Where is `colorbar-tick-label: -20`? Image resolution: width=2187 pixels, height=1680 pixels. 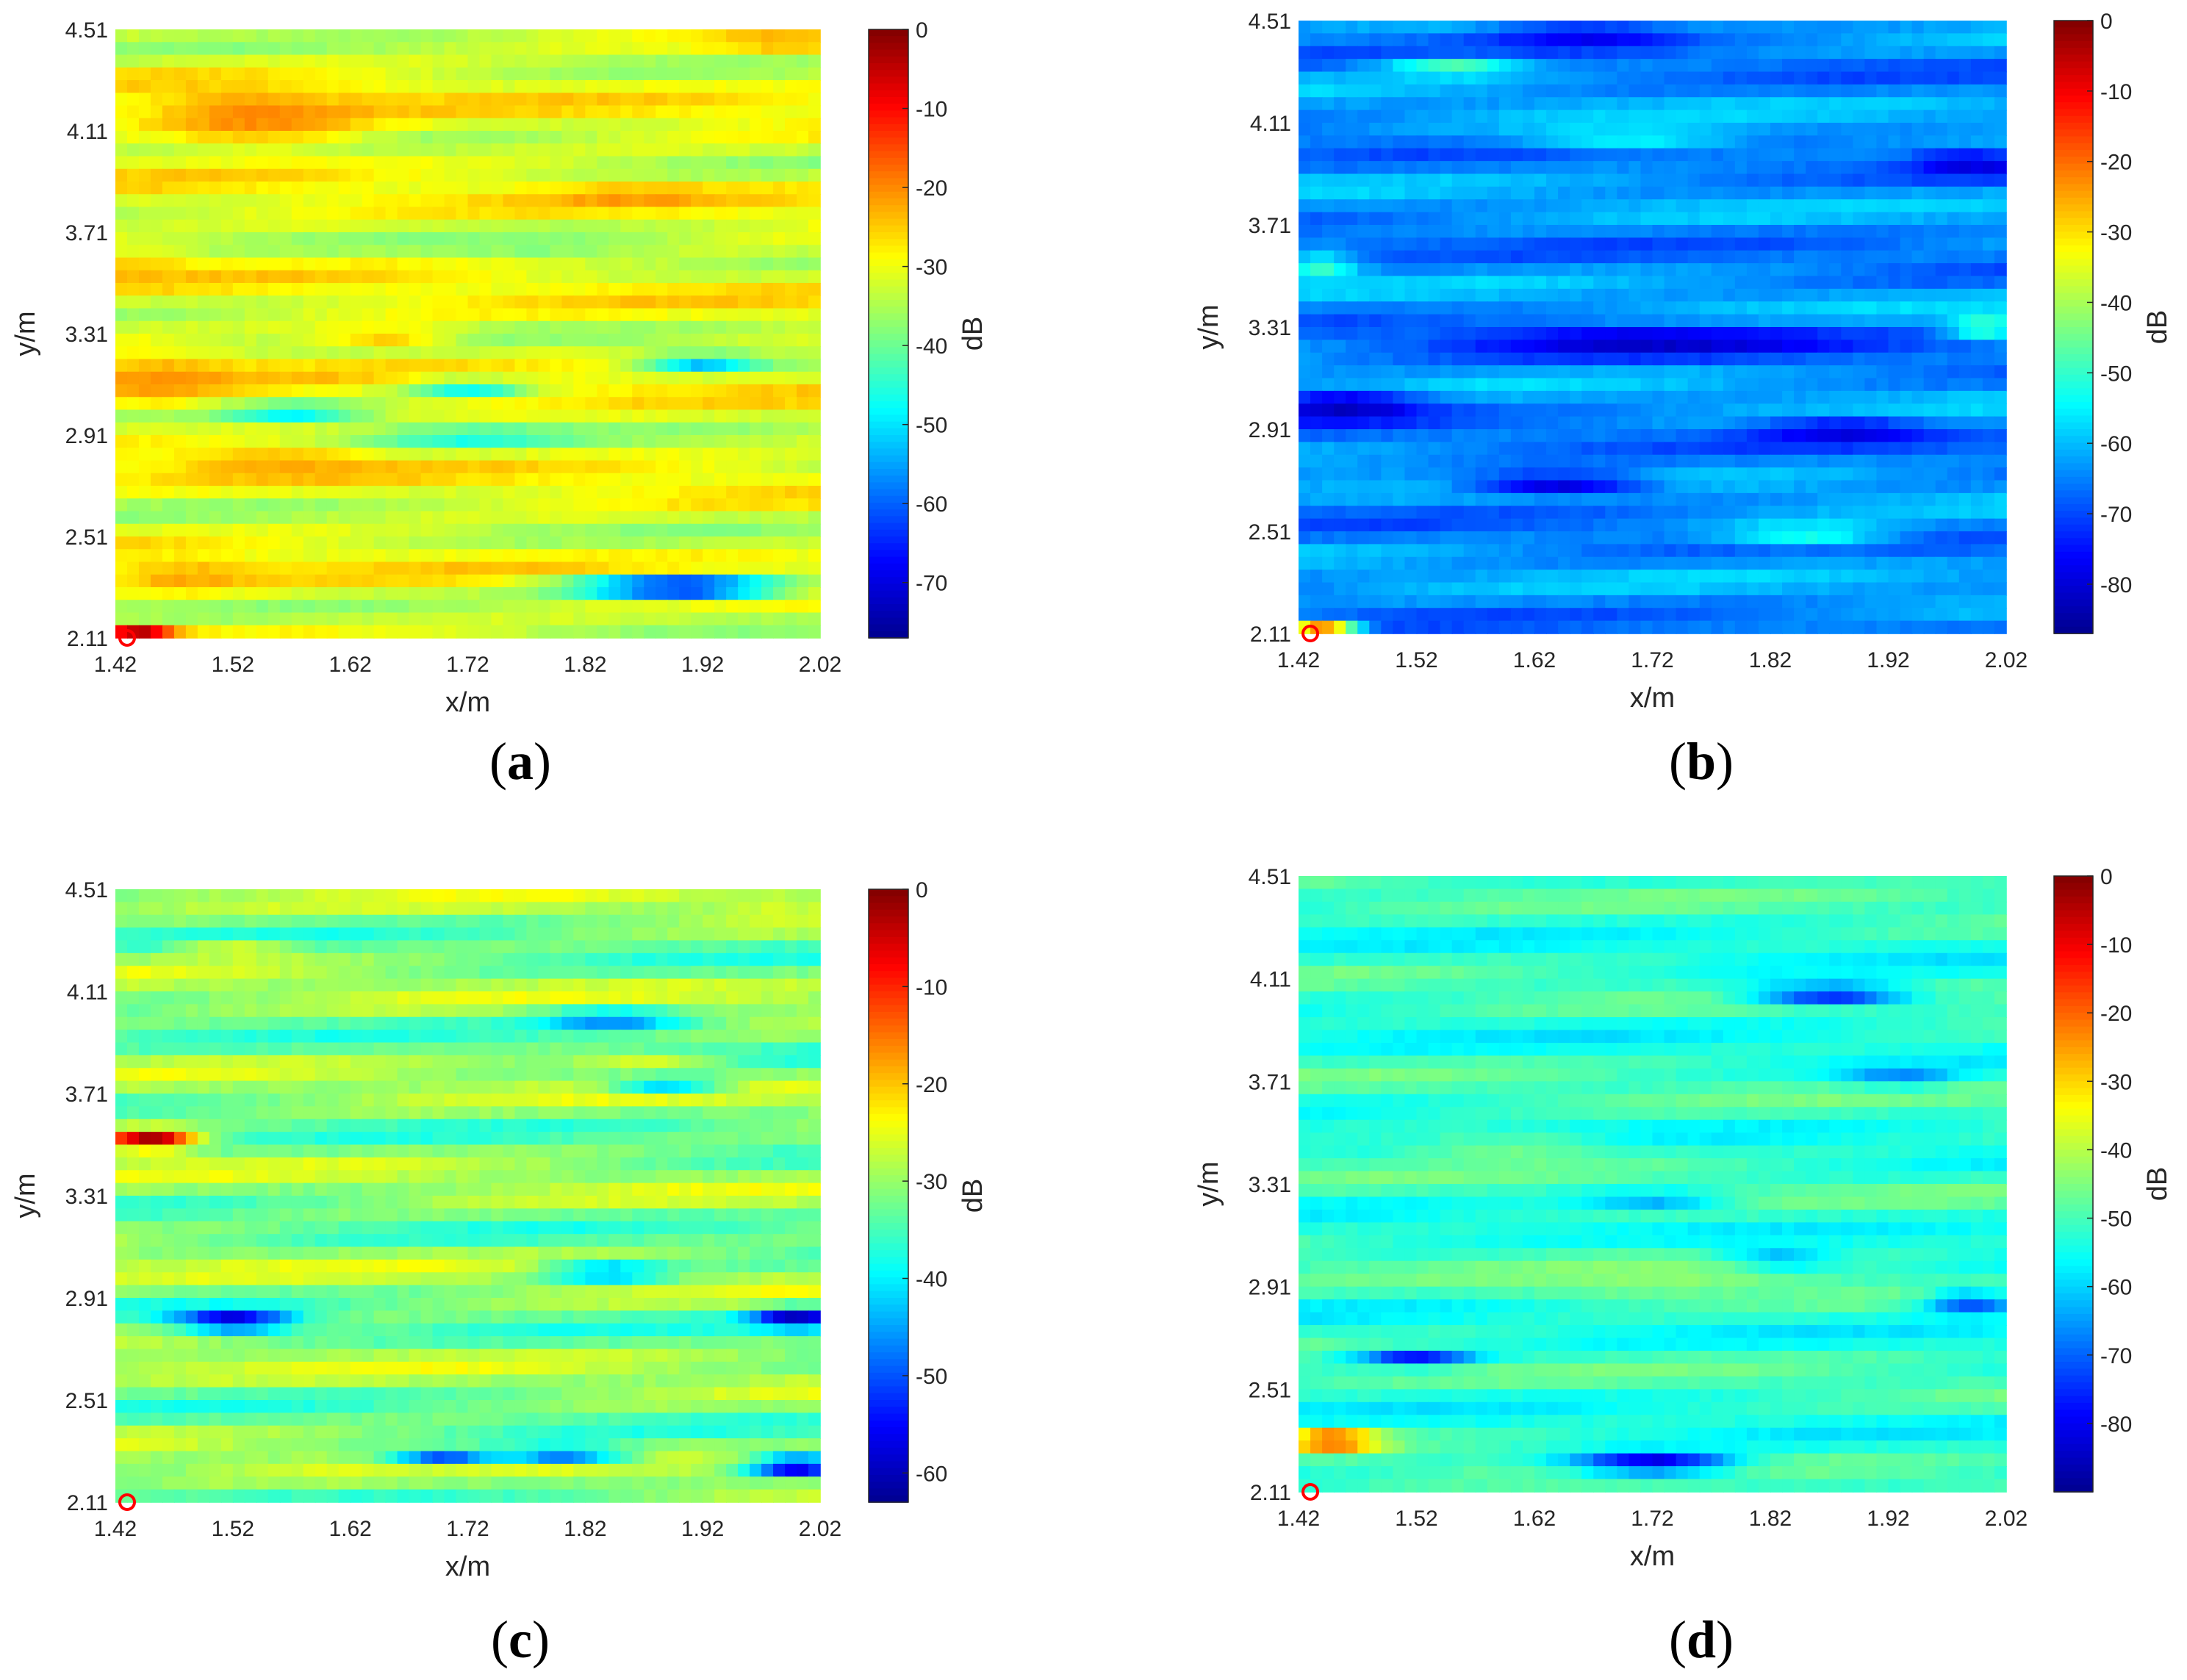 colorbar-tick-label: -20 is located at coordinates (931, 188).